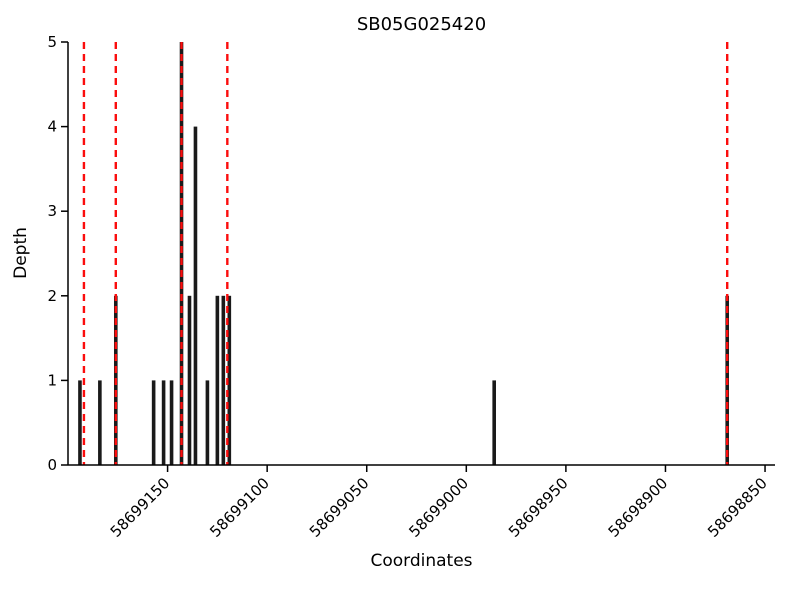 The image size is (800, 600). I want to click on x-tick-label: 58698900, so click(638, 507).